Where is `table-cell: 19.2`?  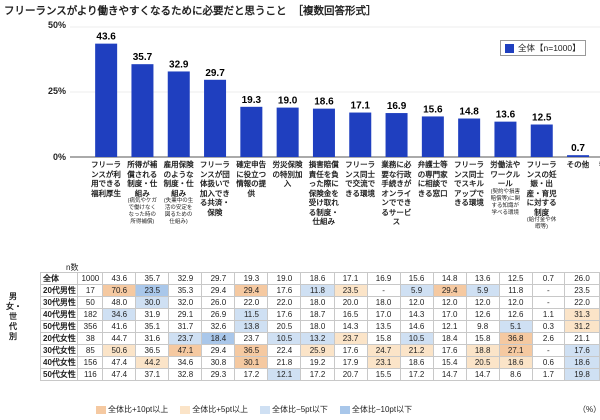 table-cell: 19.2 is located at coordinates (317, 362).